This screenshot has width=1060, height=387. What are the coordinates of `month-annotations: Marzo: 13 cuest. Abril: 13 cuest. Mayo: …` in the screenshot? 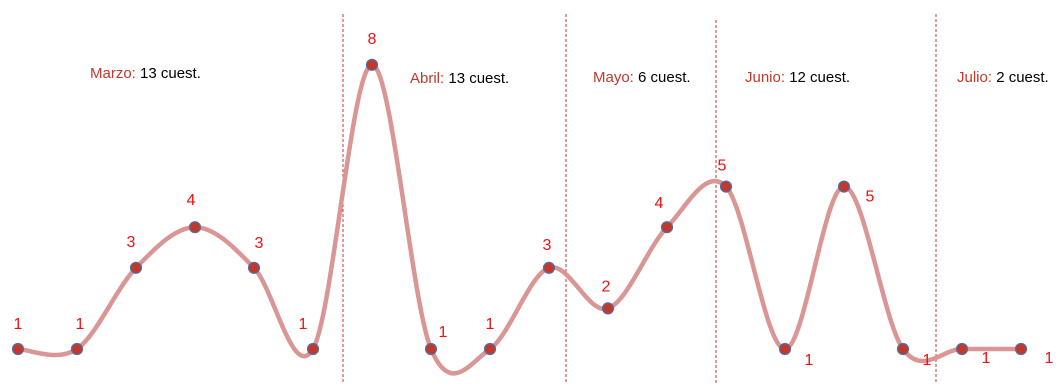 It's located at (569, 76).